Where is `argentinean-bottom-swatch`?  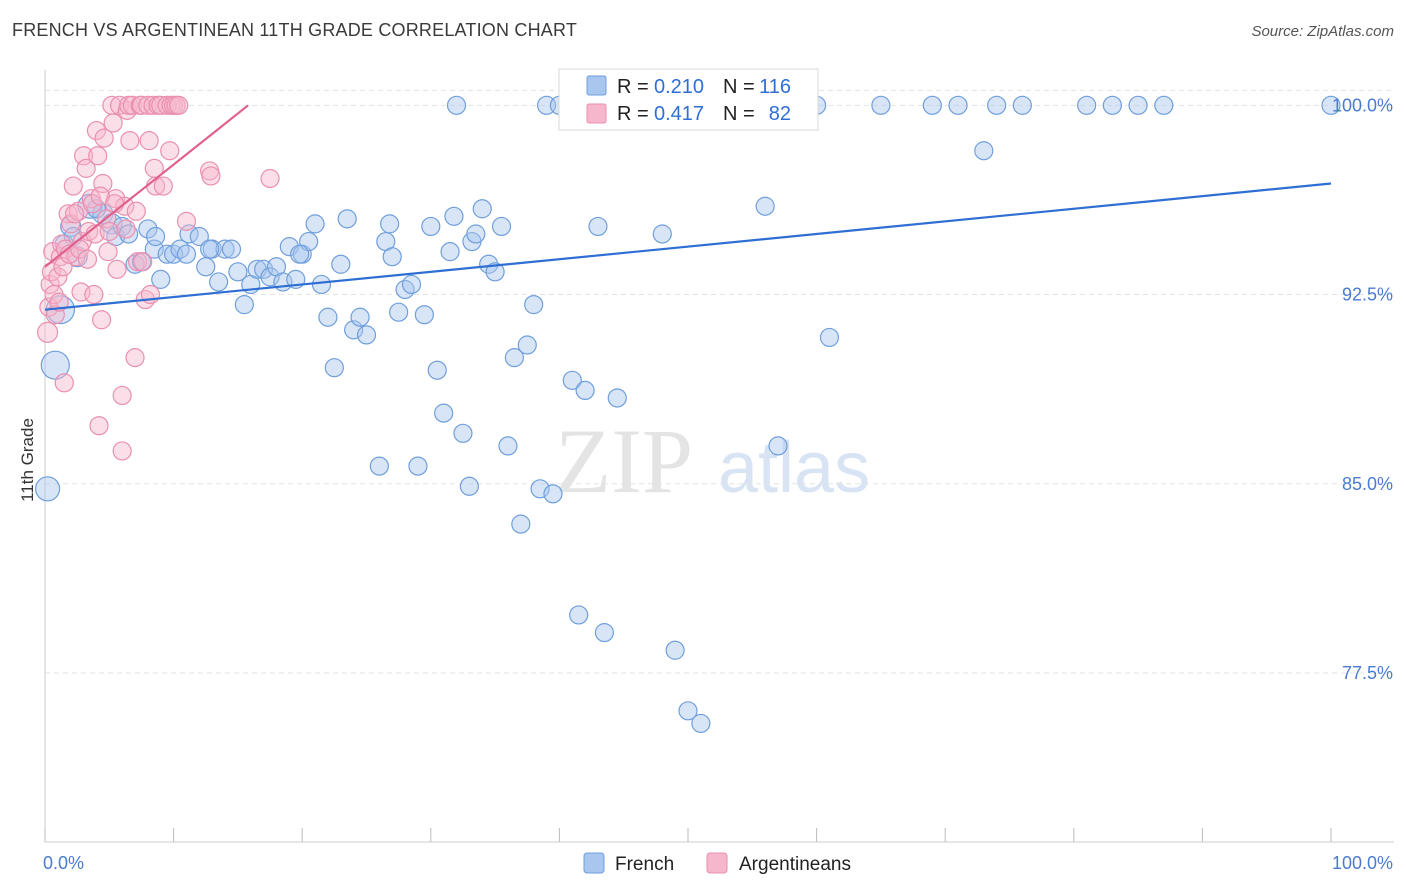 argentinean-bottom-swatch is located at coordinates (717, 863).